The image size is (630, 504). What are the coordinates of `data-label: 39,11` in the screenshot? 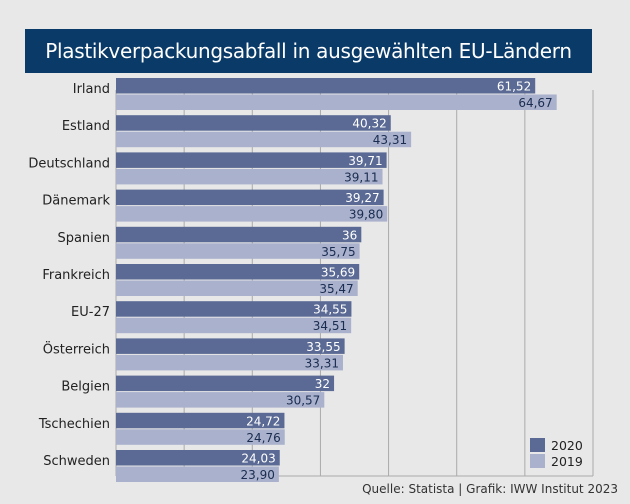 It's located at (361, 177).